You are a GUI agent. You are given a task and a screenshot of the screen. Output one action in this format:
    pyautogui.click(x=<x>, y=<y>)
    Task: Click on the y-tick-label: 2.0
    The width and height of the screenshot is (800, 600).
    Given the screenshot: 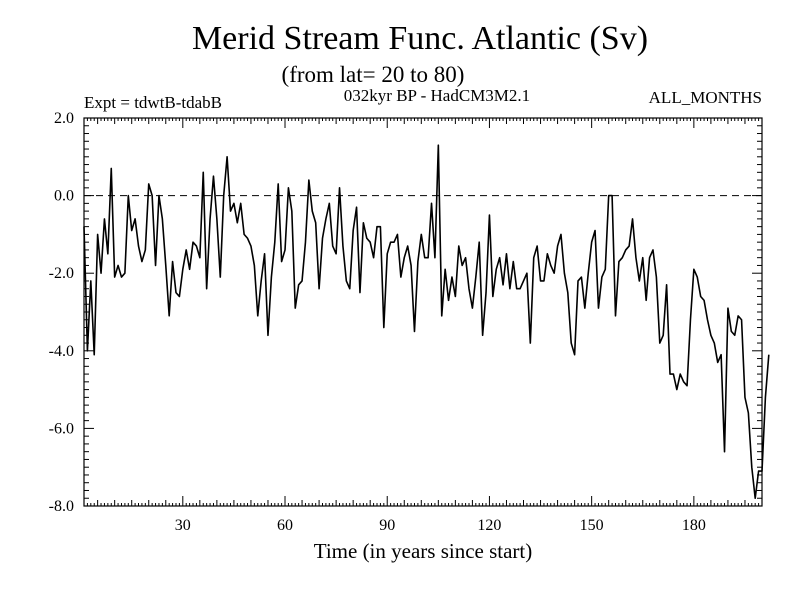 What is the action you would take?
    pyautogui.click(x=64, y=118)
    